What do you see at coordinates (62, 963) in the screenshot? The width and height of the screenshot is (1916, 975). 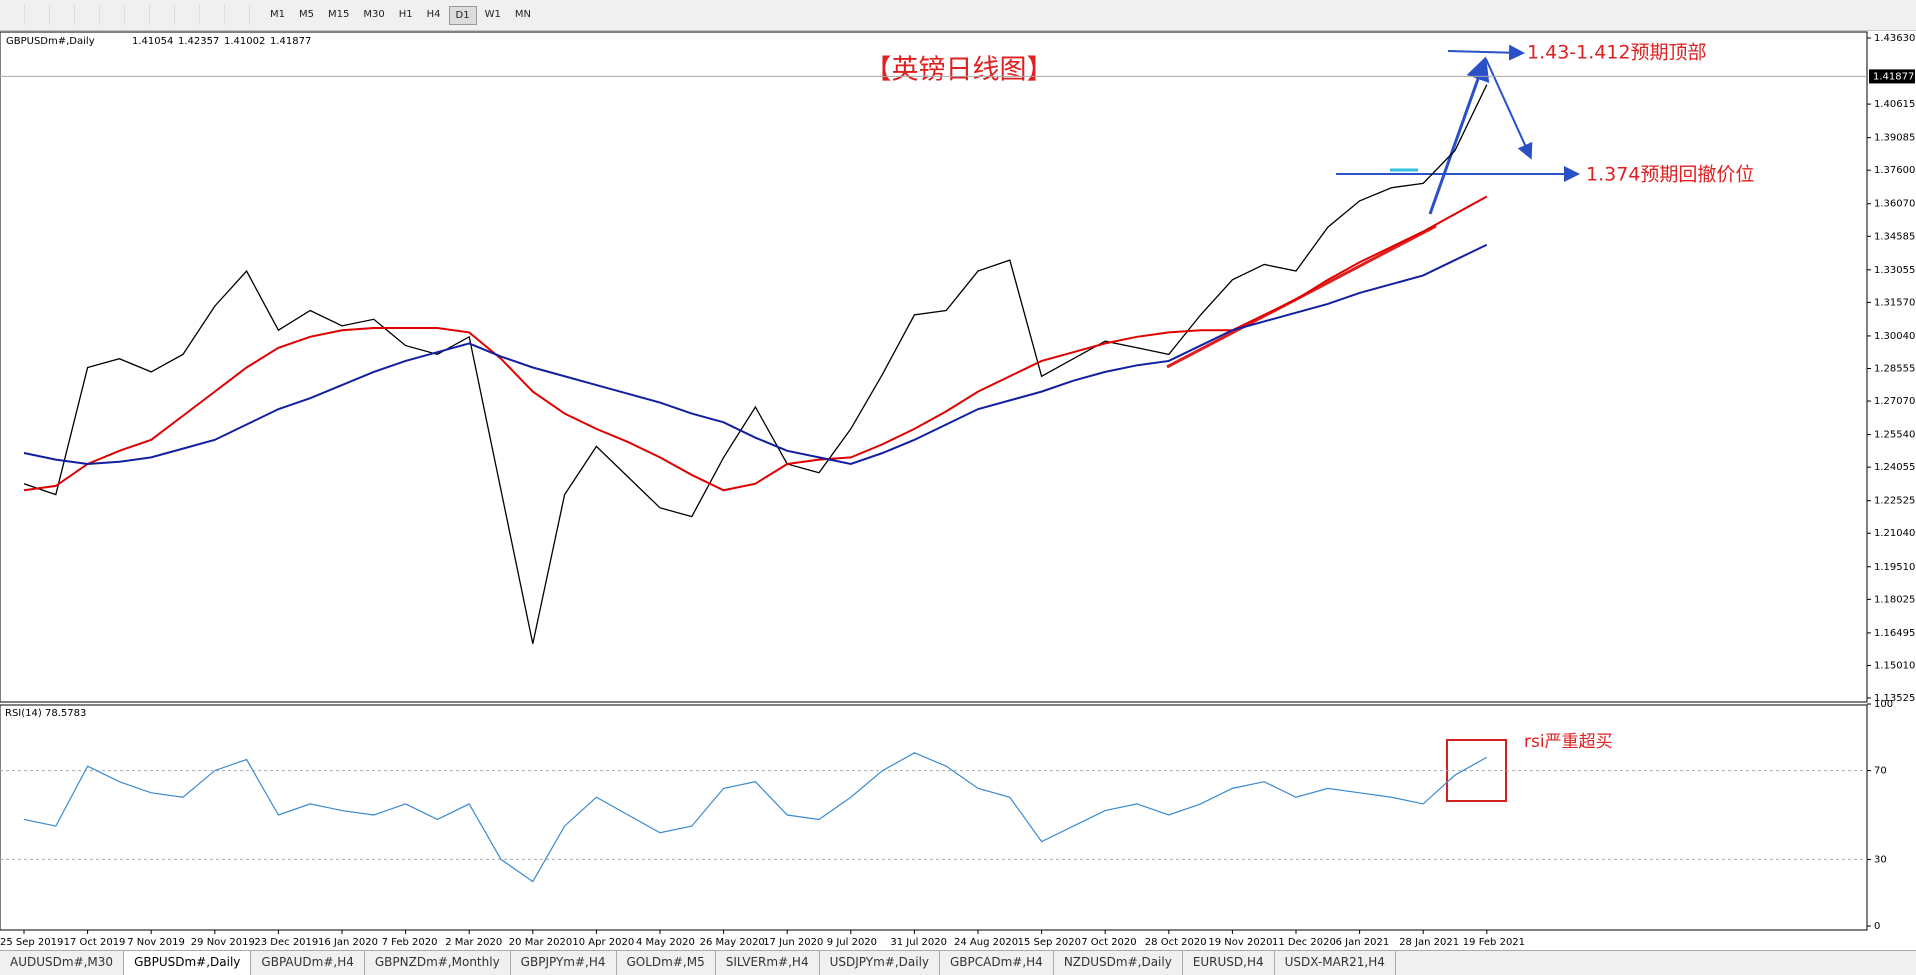 I see `chart-tab: AUDUSDm#,M30` at bounding box center [62, 963].